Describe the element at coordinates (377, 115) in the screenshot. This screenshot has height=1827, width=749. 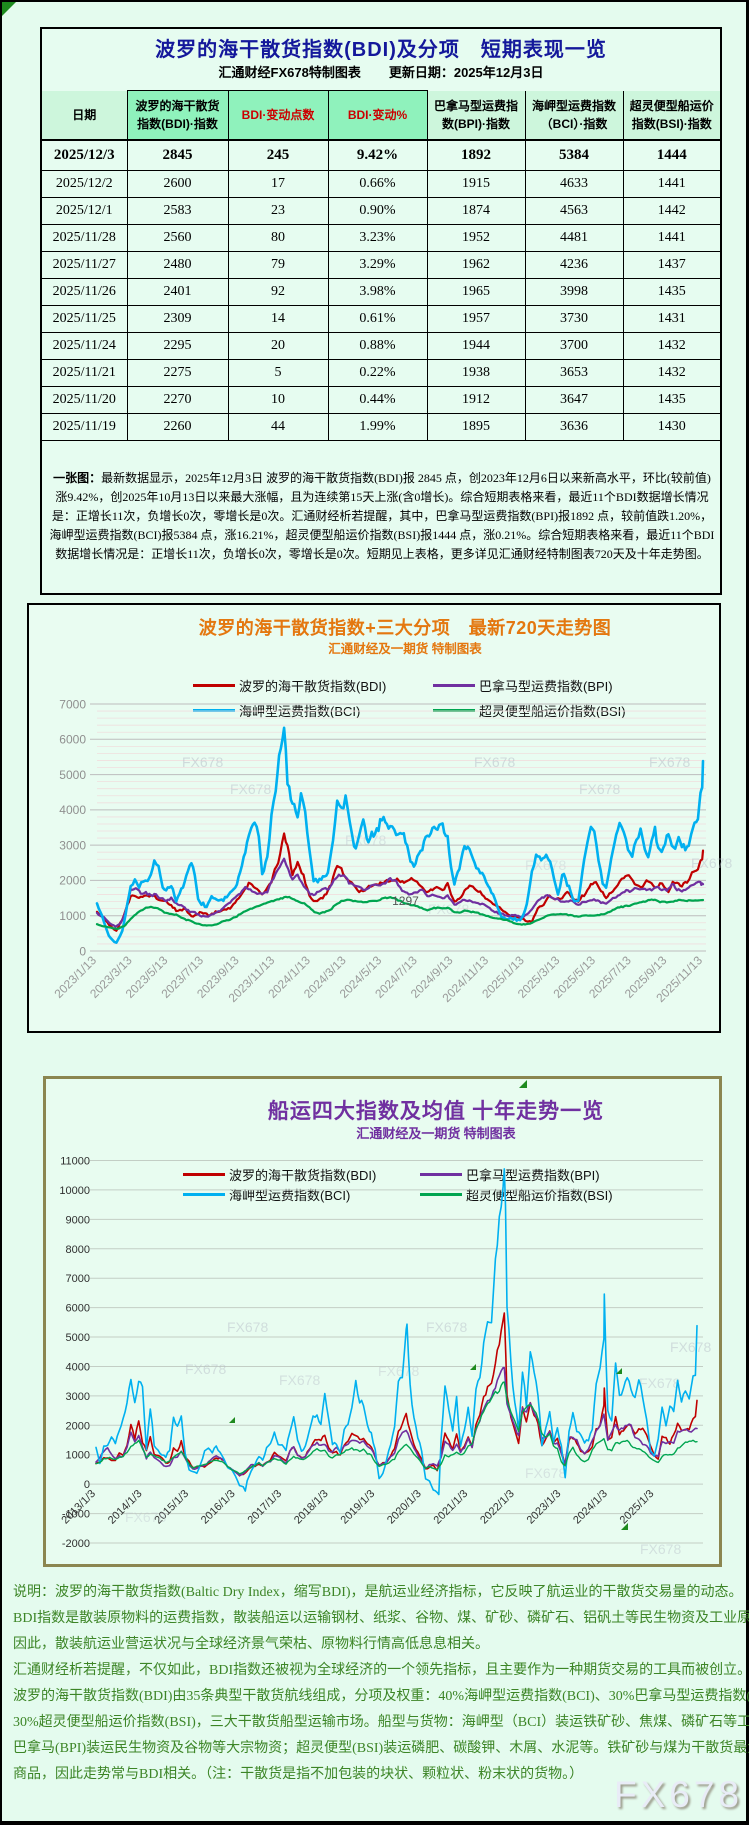
I see `column-header: BDI·变动%` at that location.